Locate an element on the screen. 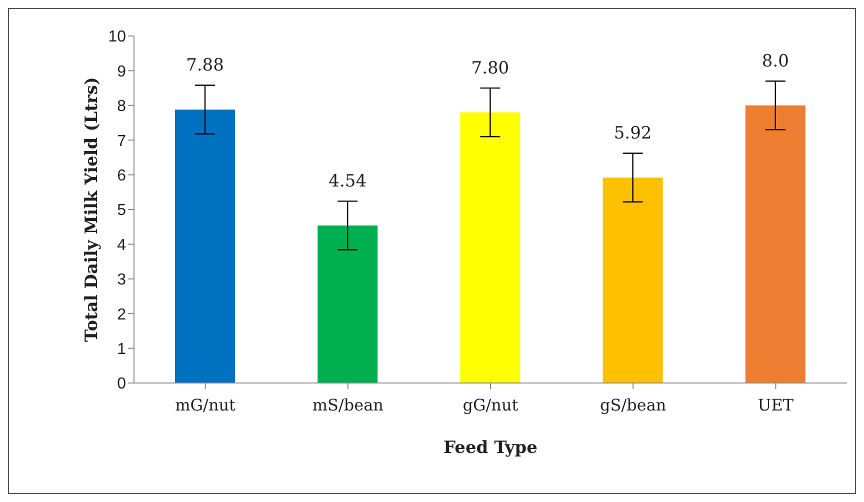  y-tick-label: 5 is located at coordinates (121, 211).